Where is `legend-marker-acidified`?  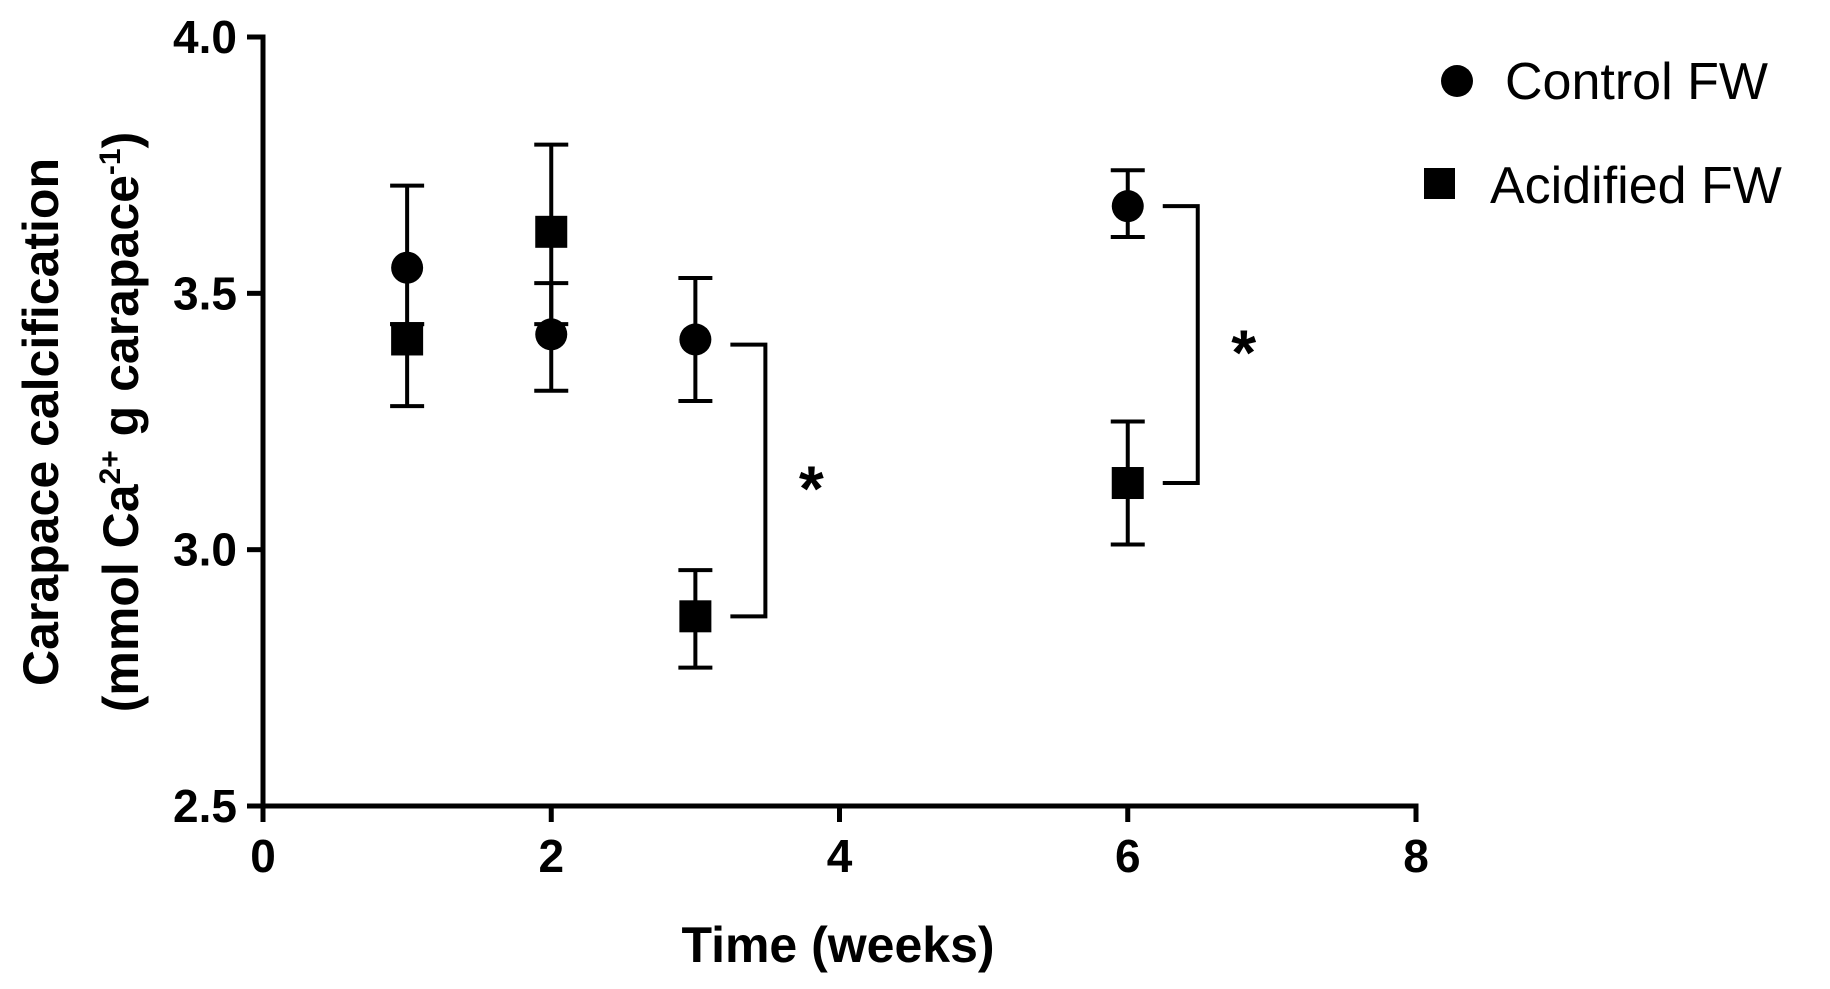 legend-marker-acidified is located at coordinates (1439, 183).